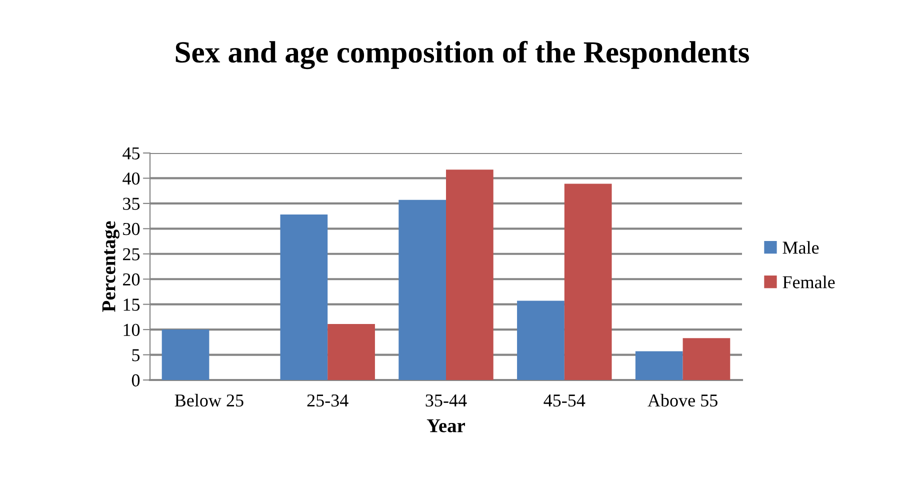  I want to click on x-tick-label: 45-54, so click(565, 400).